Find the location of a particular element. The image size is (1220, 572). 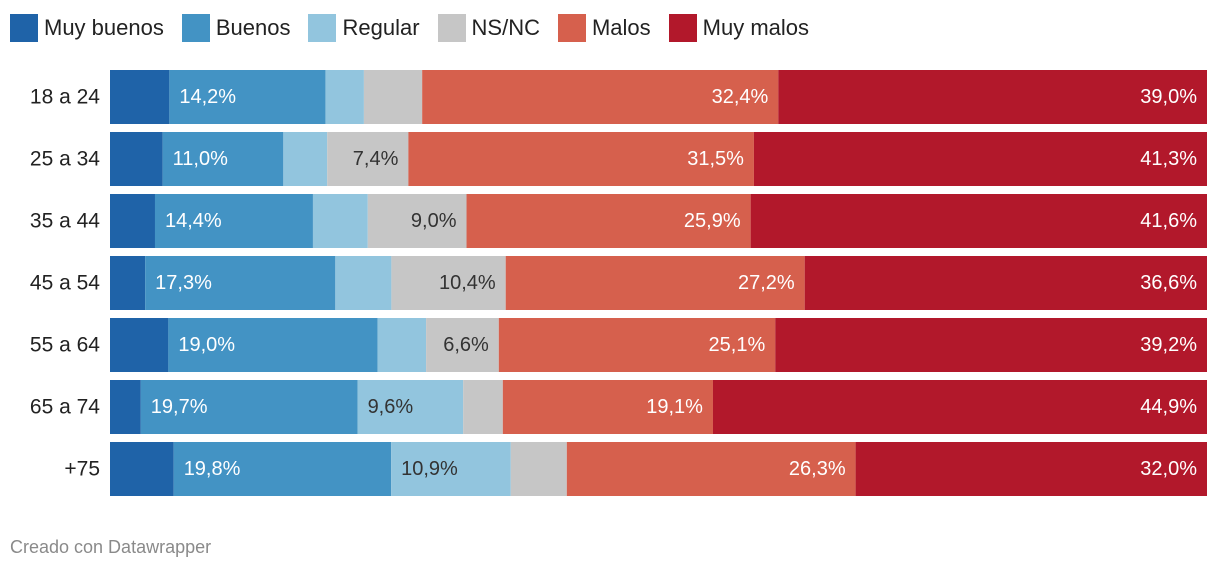

bar-25-a-34-malos is located at coordinates (581, 159).